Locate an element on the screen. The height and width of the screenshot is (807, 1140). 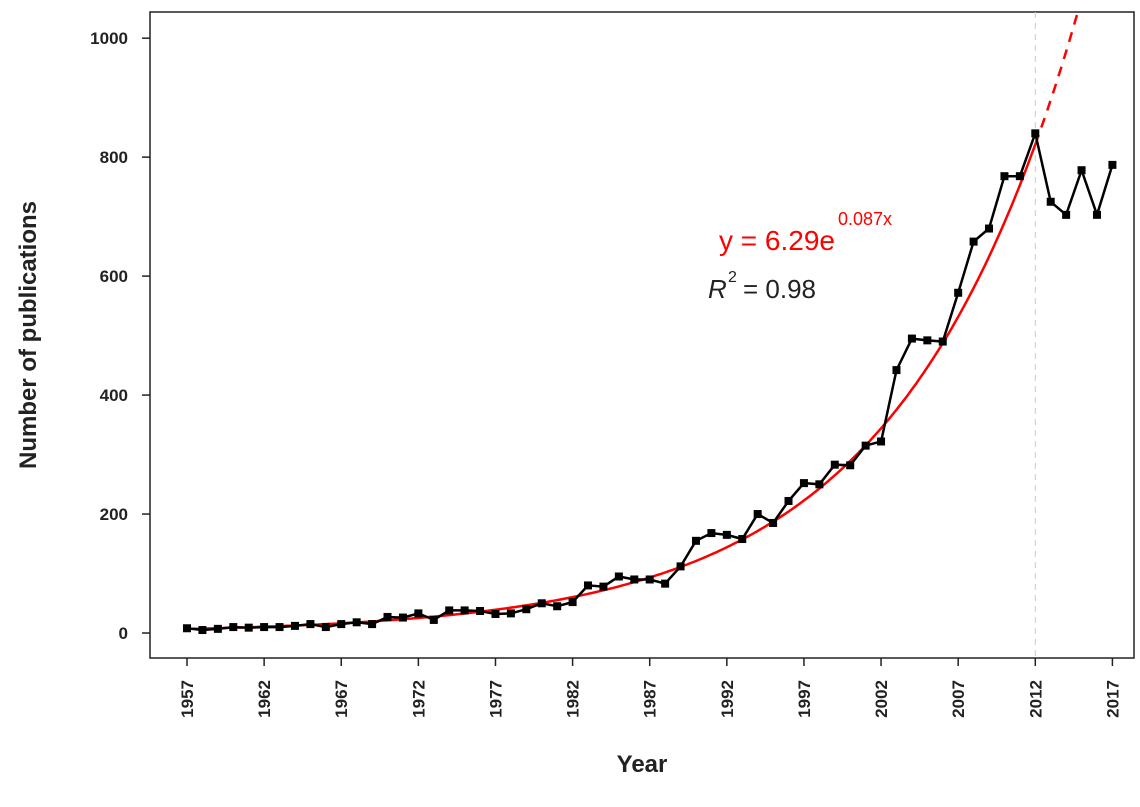
r2-power: 2 is located at coordinates (732, 277).